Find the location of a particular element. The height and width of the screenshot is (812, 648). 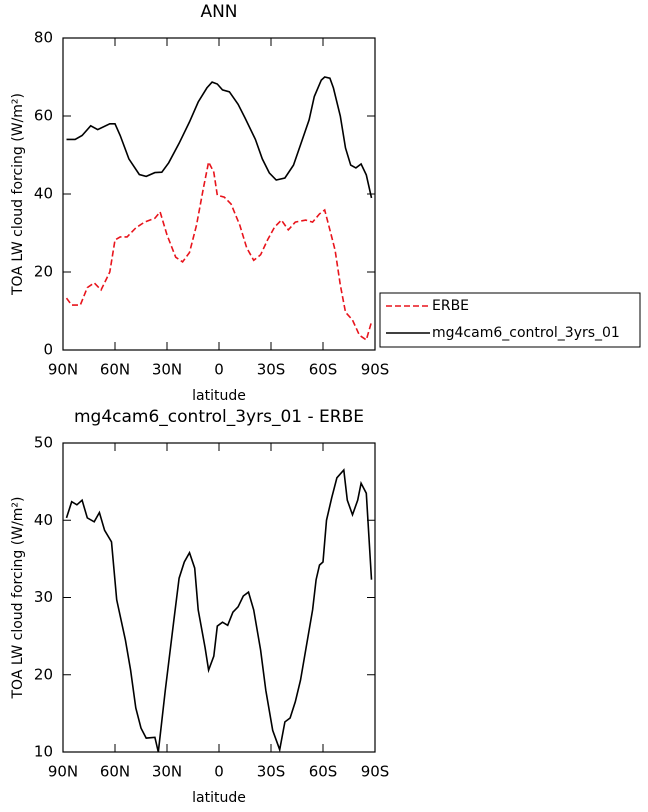

y-tick-label: 80 is located at coordinates (43, 38).